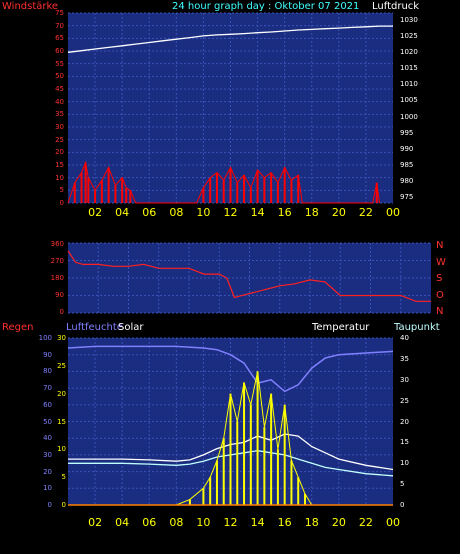  What do you see at coordinates (47, 371) in the screenshot?
I see `humidity-tick-label: 80` at bounding box center [47, 371].